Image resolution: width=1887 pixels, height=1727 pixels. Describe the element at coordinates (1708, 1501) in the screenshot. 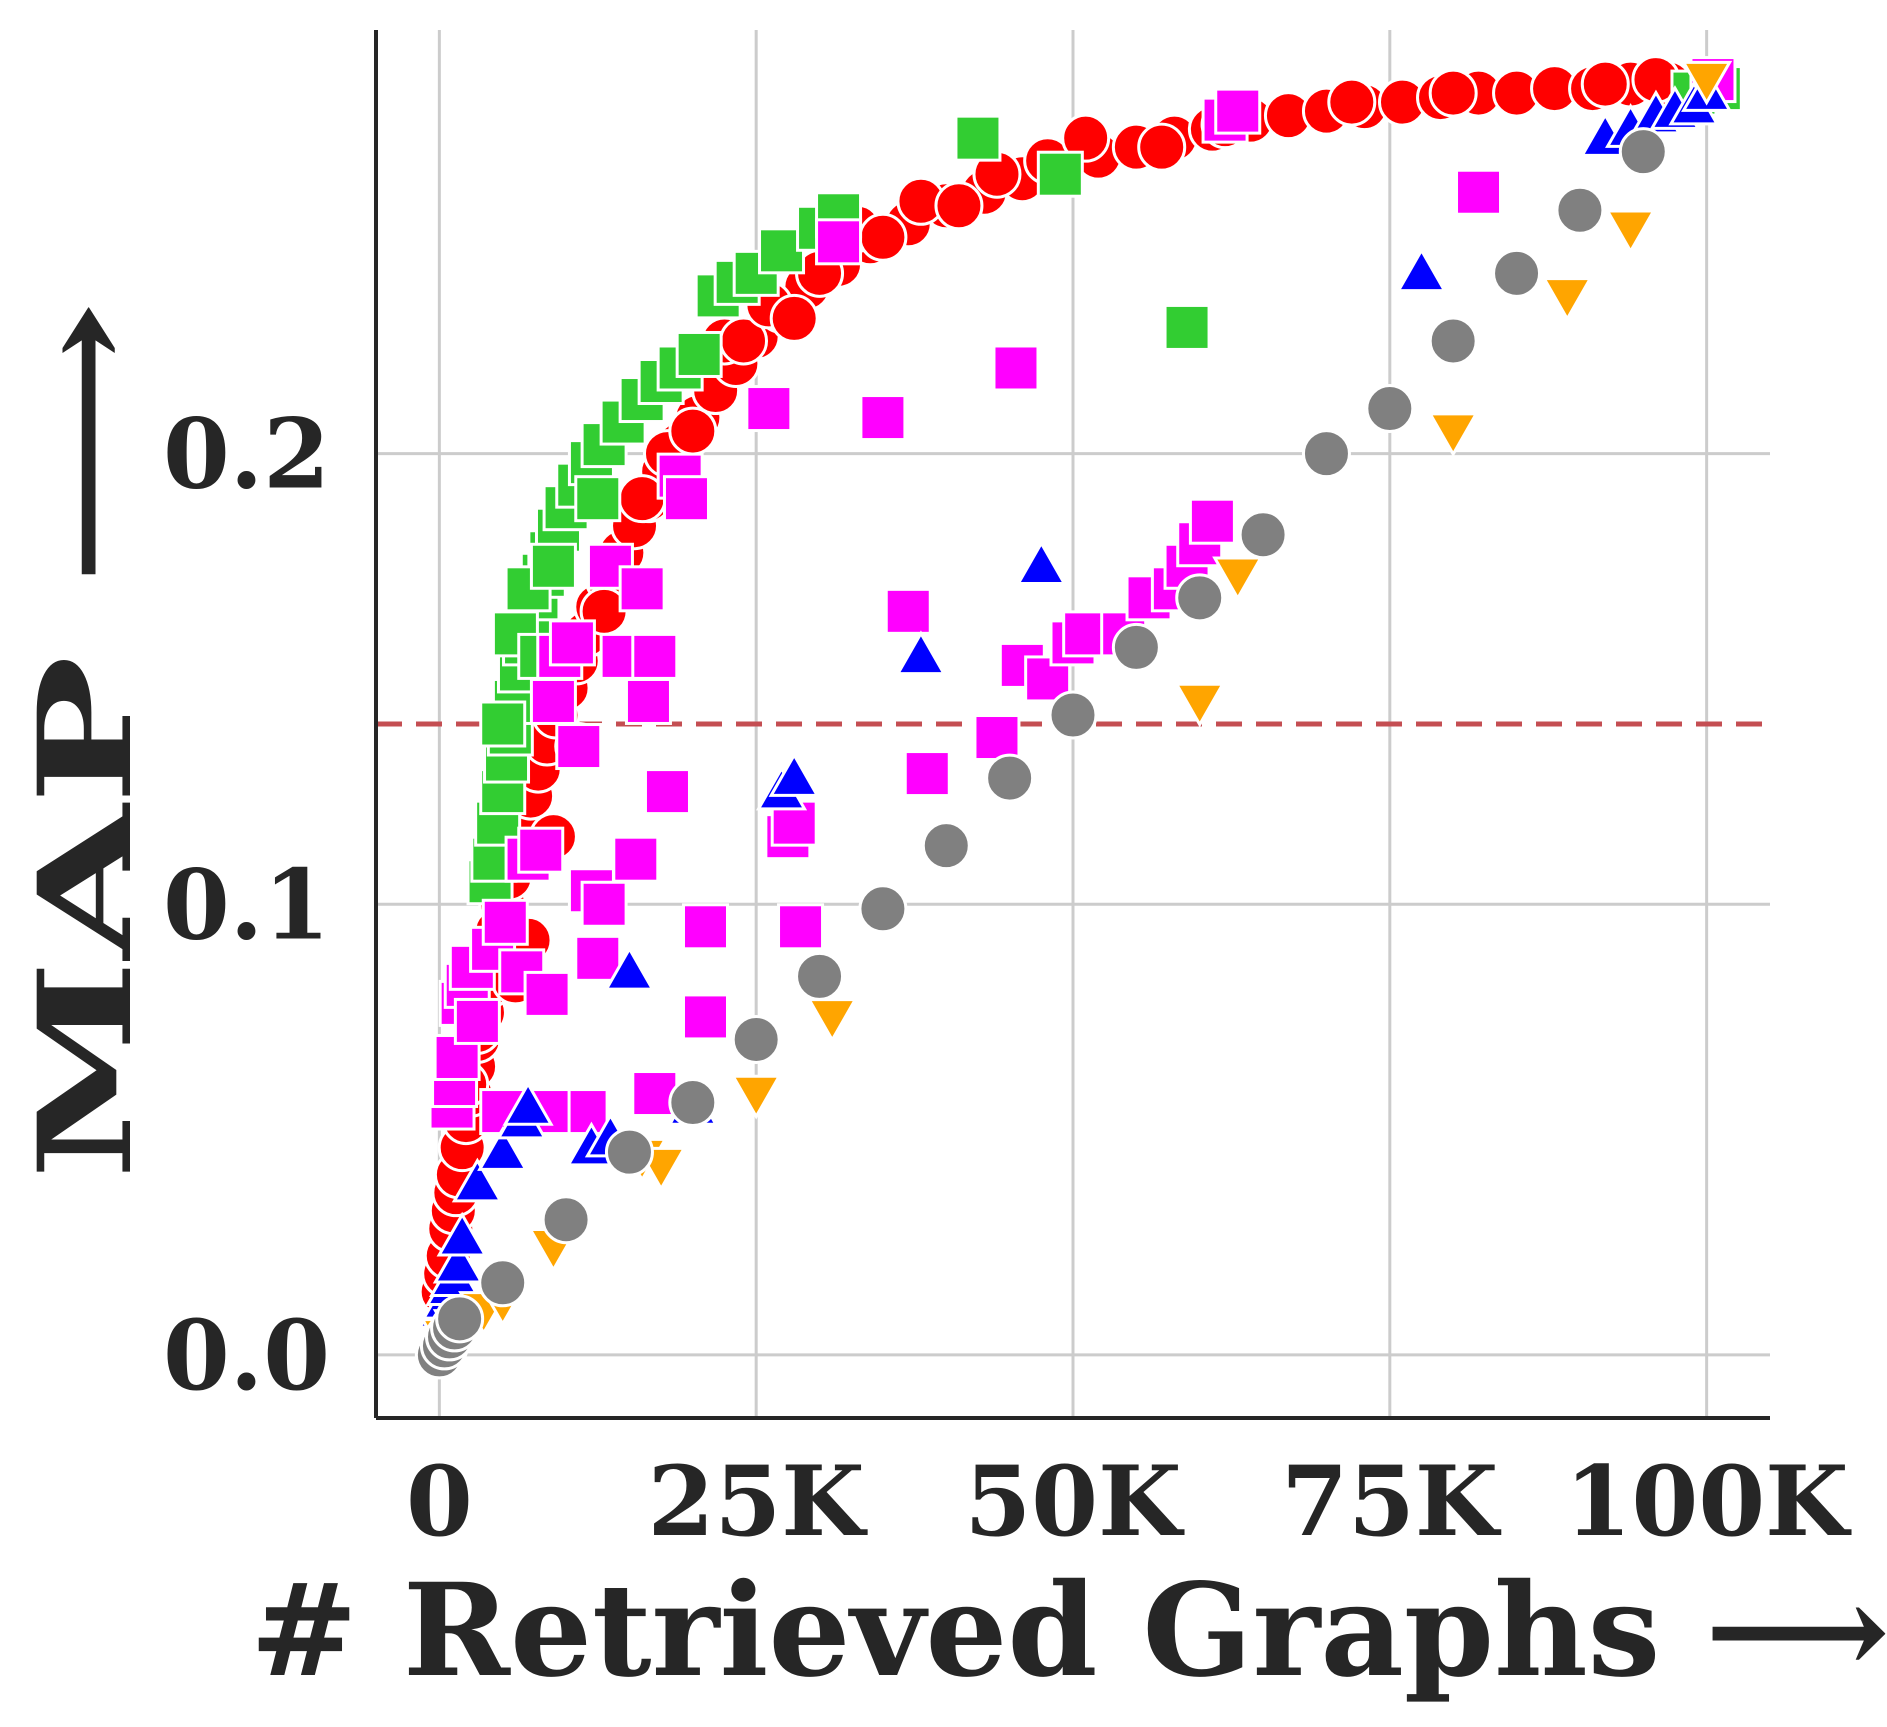

I see `x-tick-label: 100K` at that location.